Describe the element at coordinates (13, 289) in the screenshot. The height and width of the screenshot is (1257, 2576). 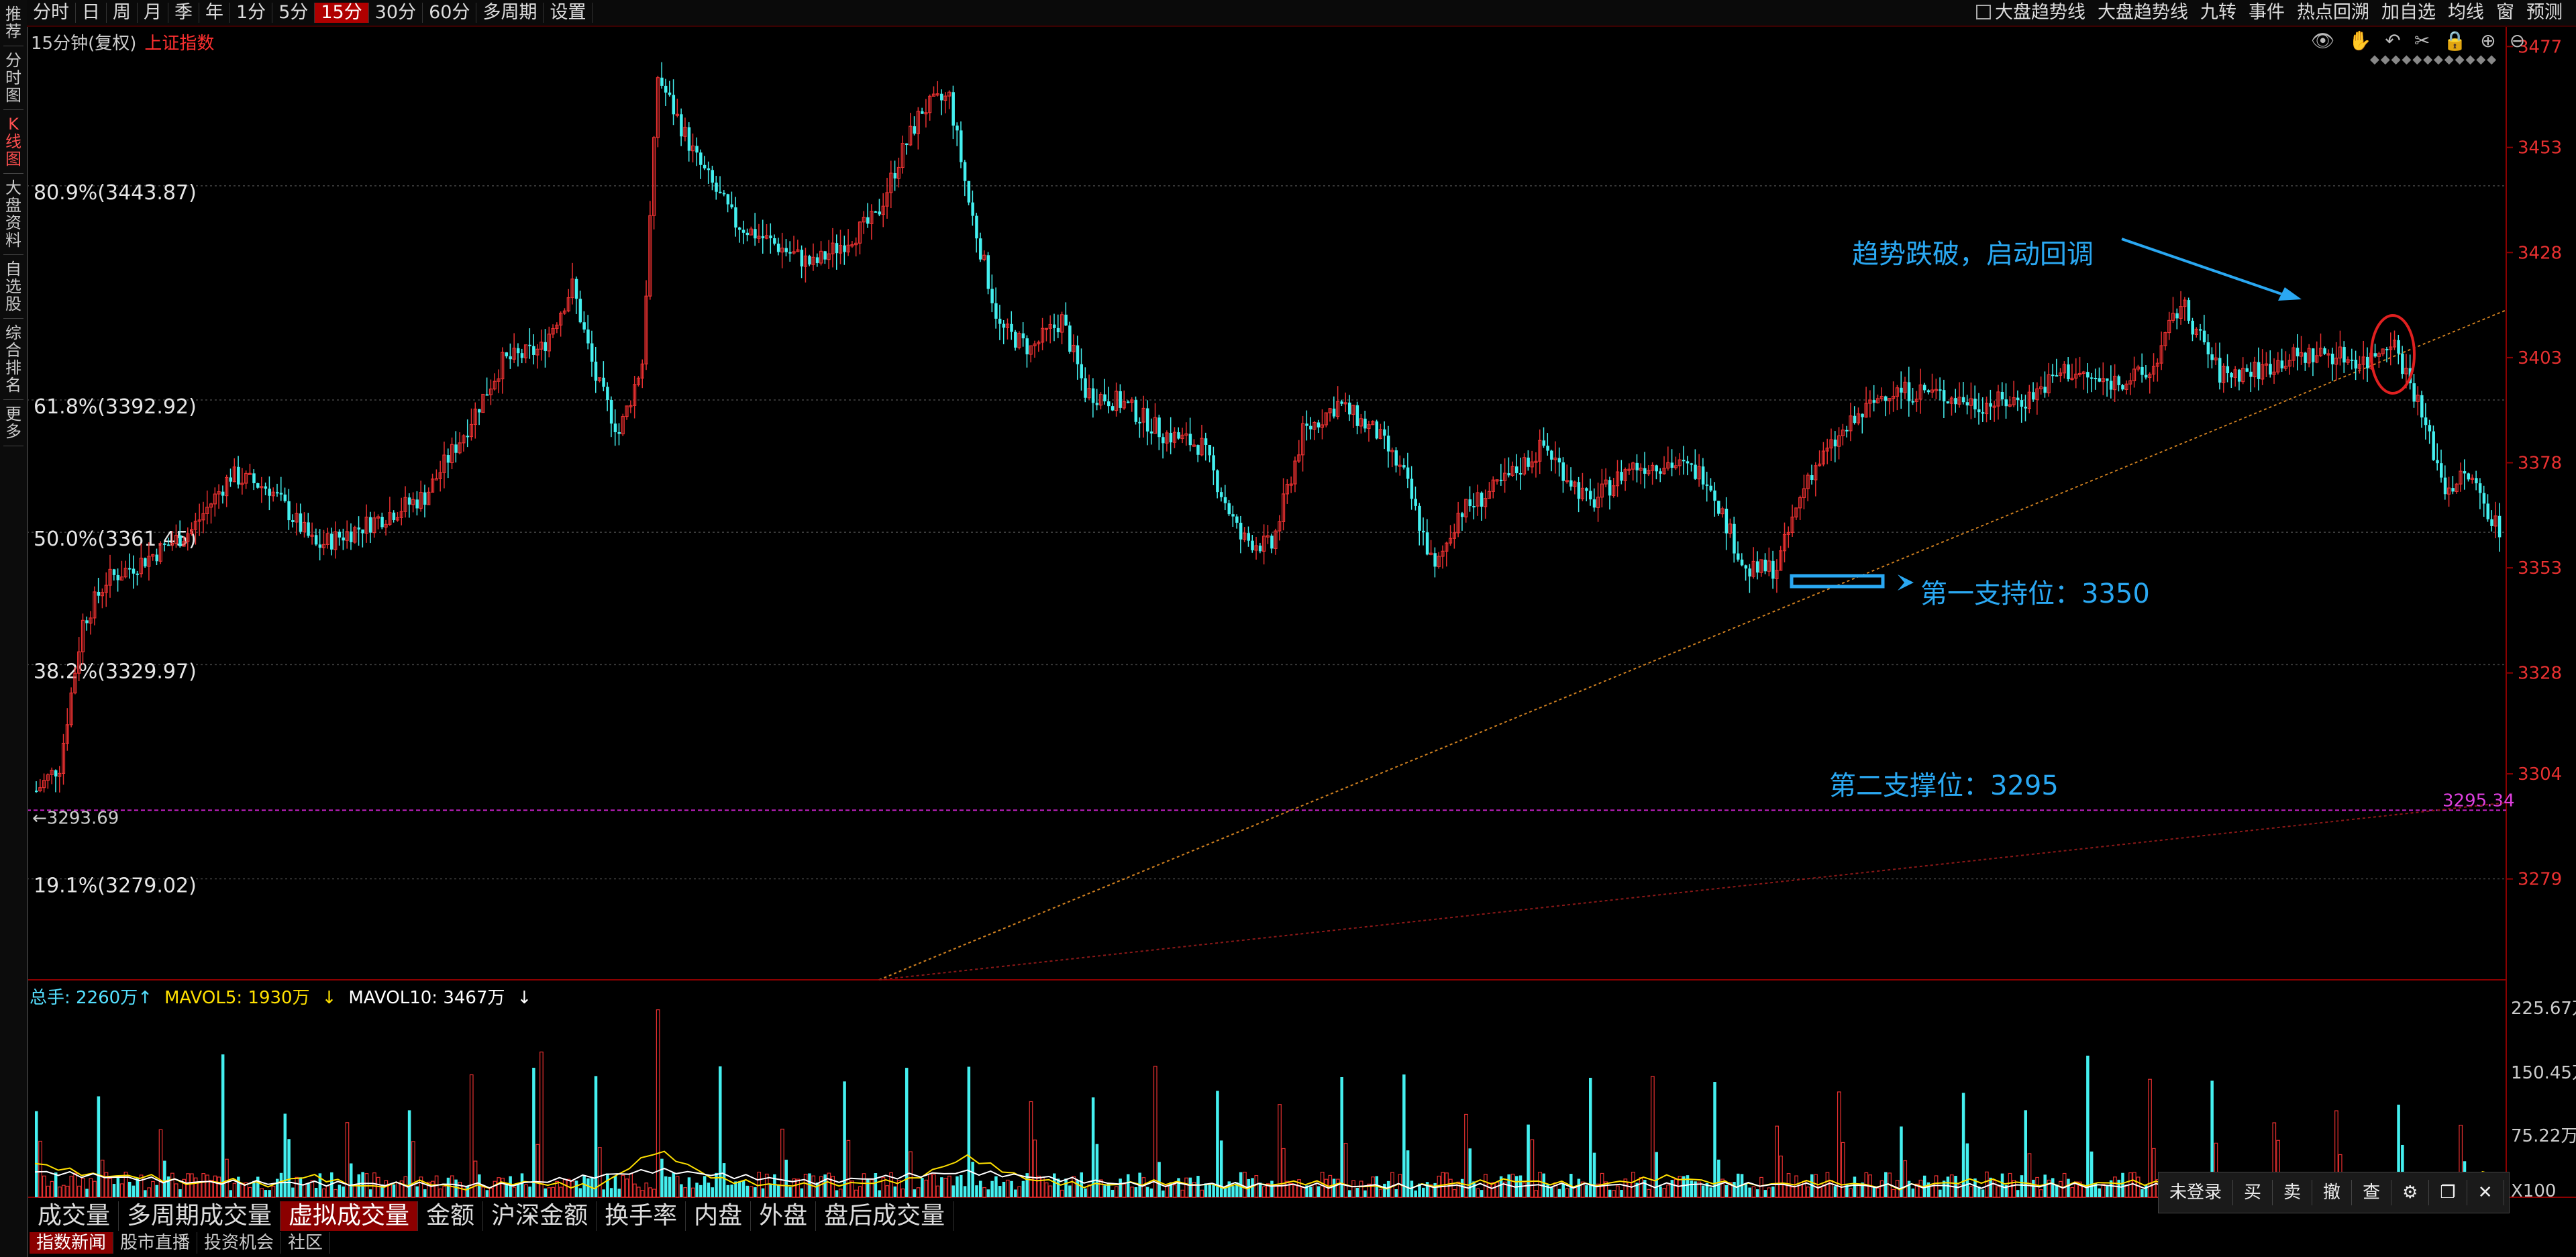
I see `sidebar-item-4: 自选股` at that location.